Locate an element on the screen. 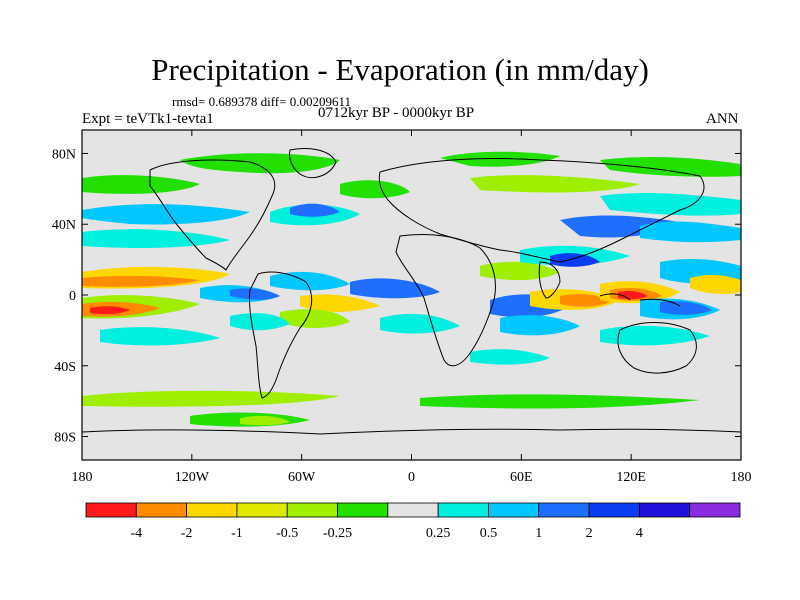 This screenshot has height=600, width=800. lat-tick-label: 0 is located at coordinates (72, 296).